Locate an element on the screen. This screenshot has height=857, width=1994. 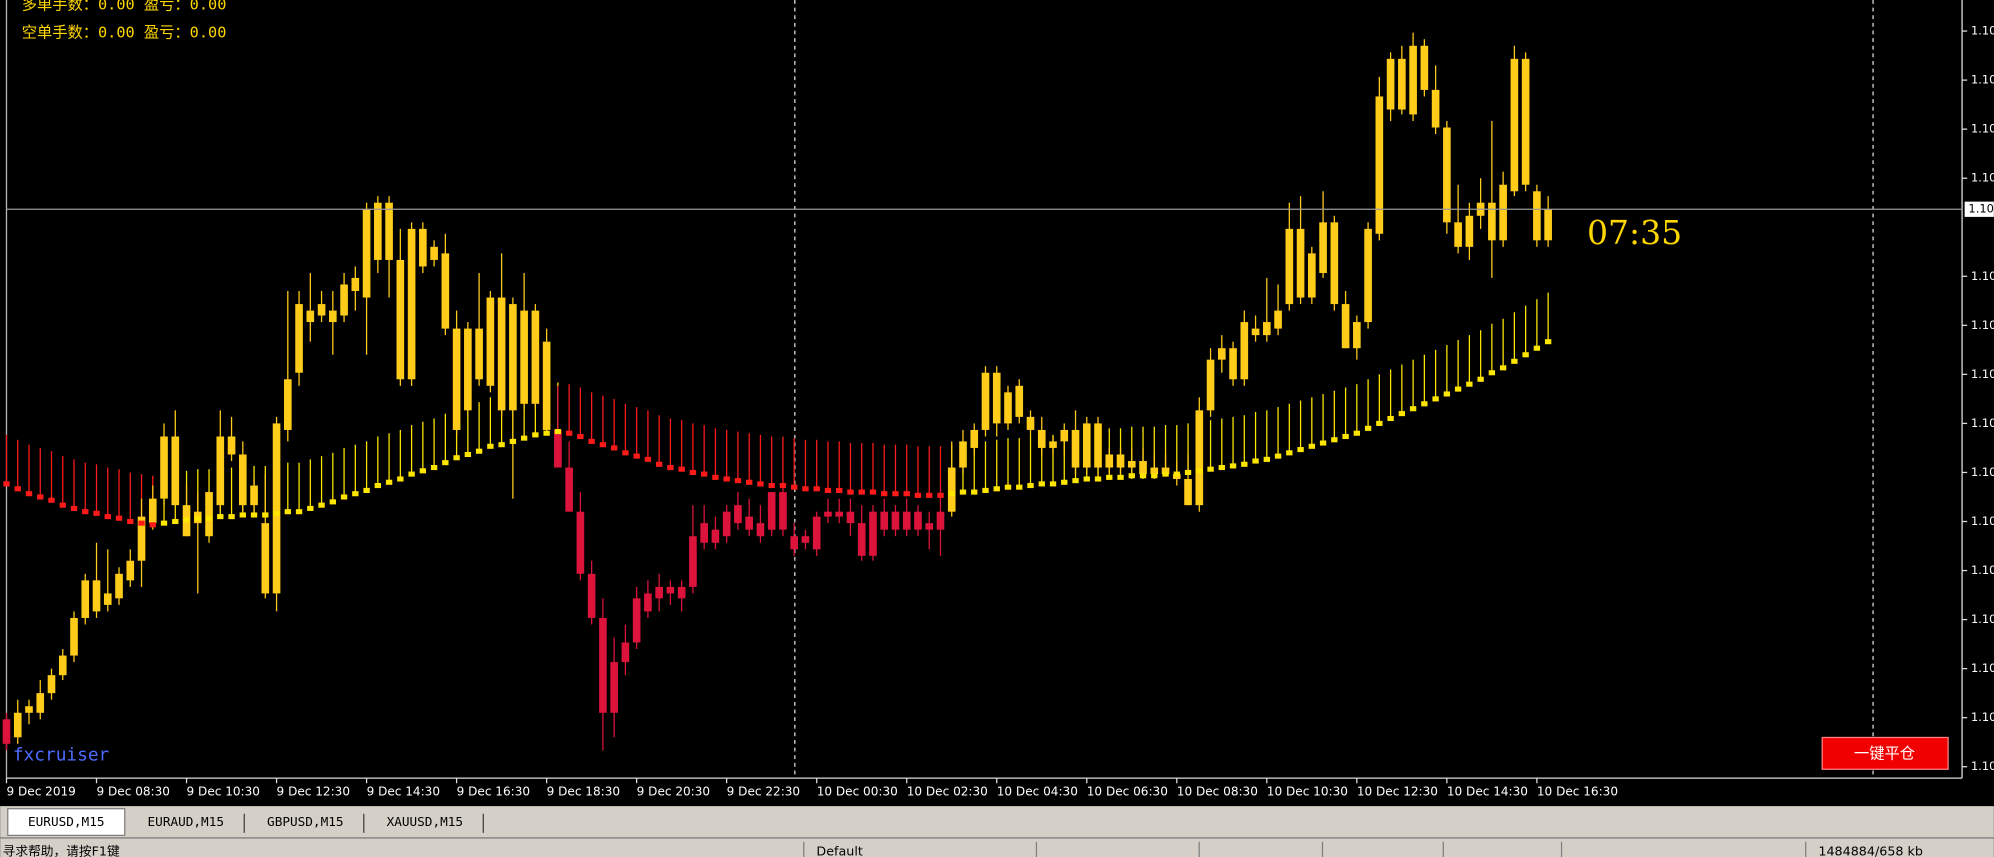
button-background is located at coordinates (1885, 753).